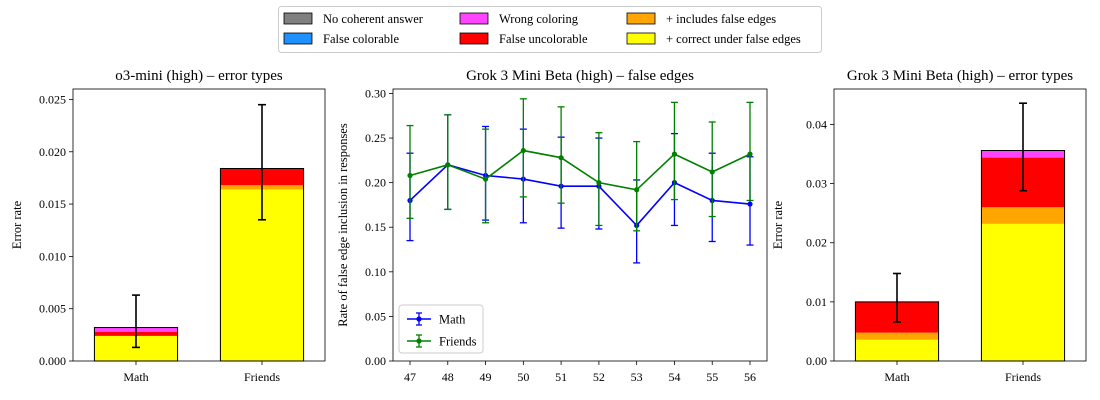  I want to click on legend-frame, so click(550, 29).